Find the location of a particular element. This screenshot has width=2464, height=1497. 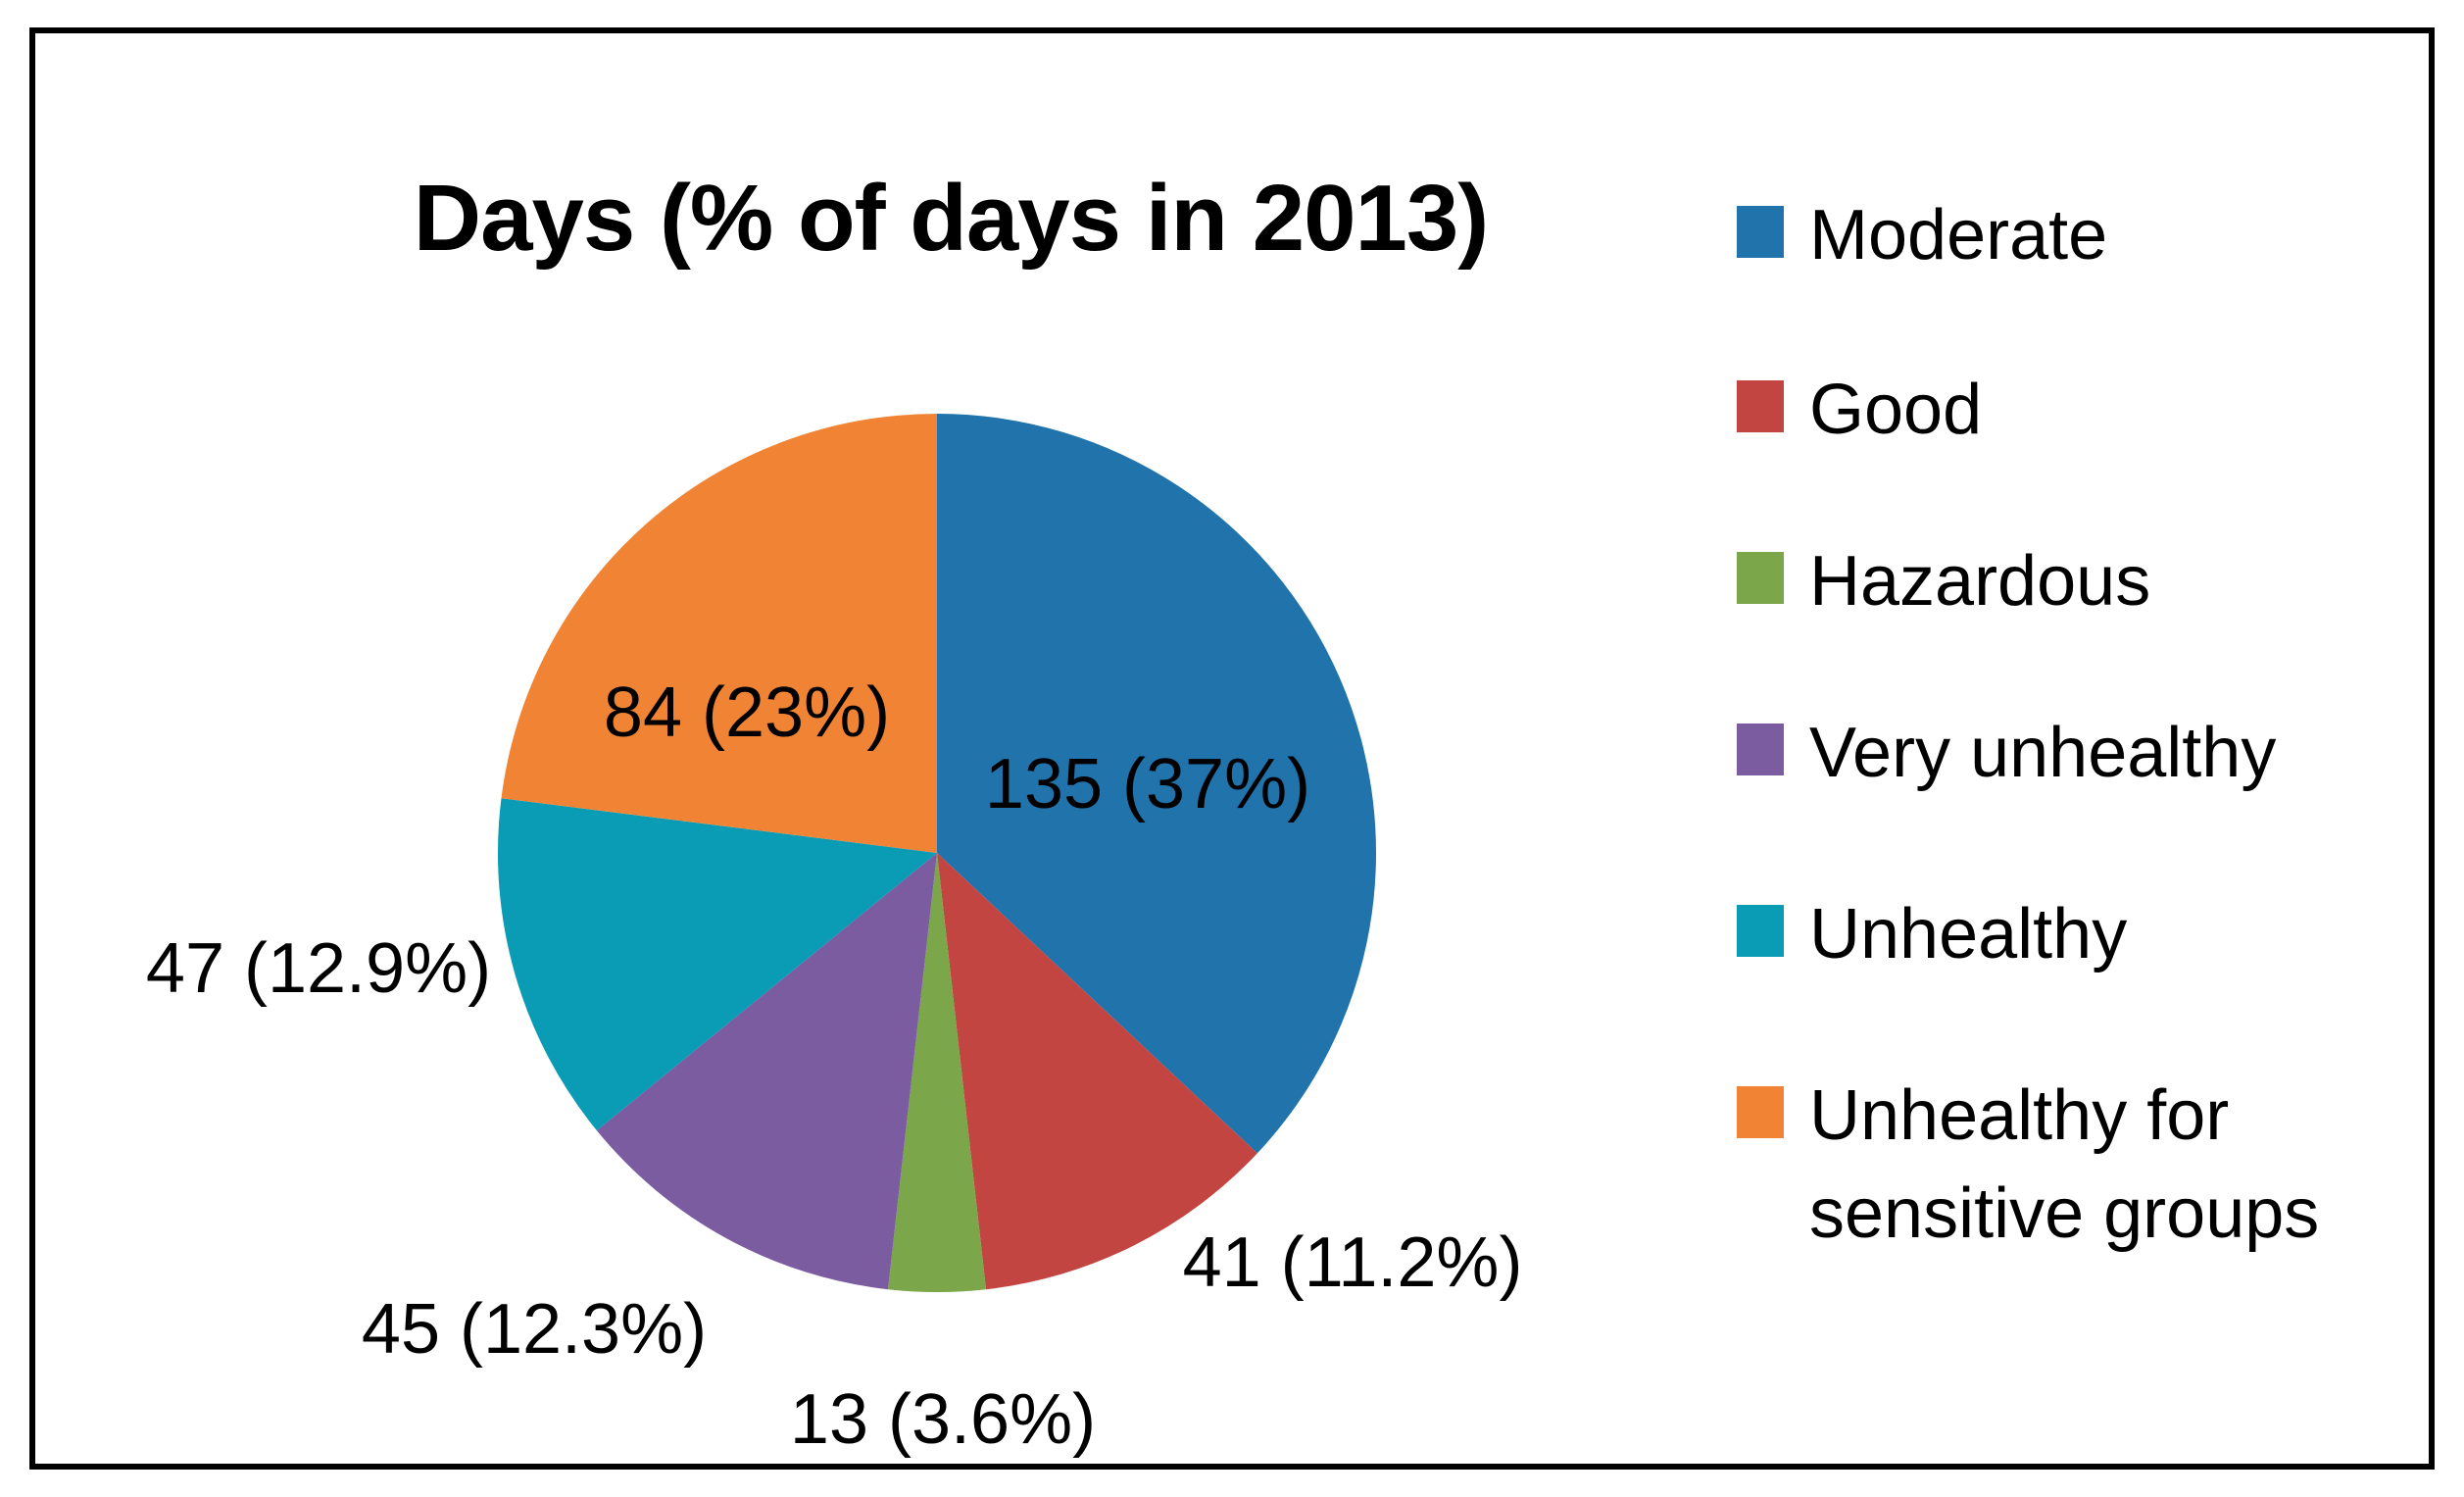

pie-slice-good is located at coordinates (1097, 1071).